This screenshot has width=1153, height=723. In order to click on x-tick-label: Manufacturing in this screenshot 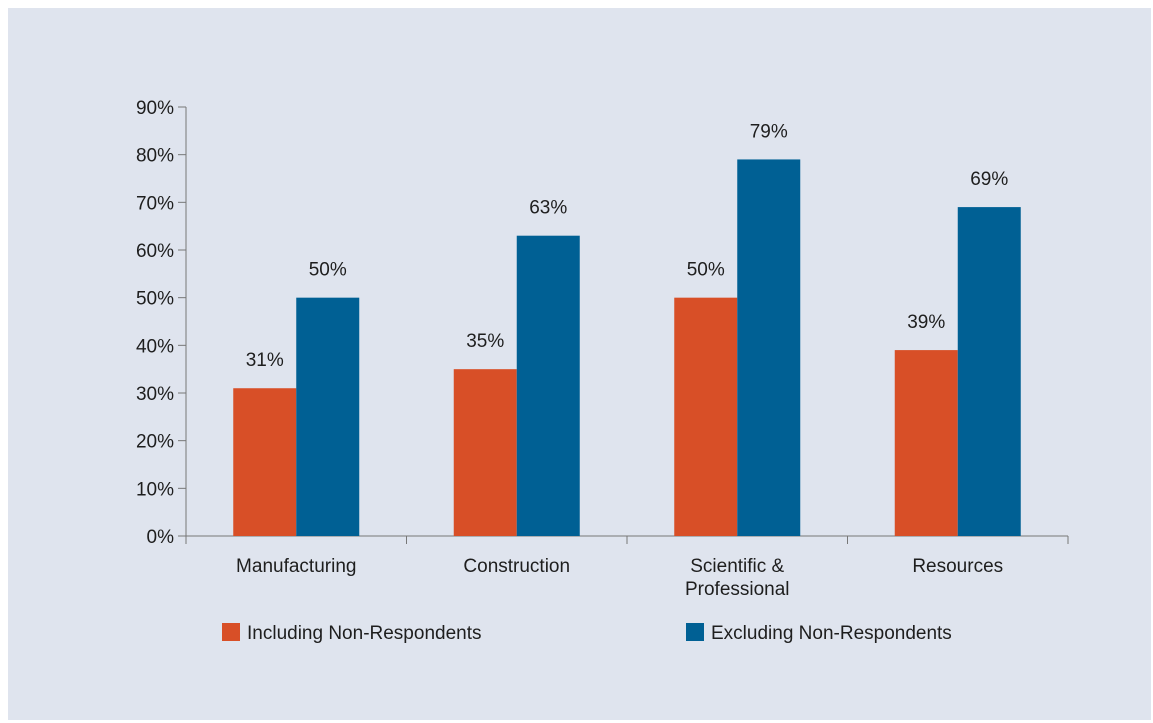, I will do `click(296, 566)`.